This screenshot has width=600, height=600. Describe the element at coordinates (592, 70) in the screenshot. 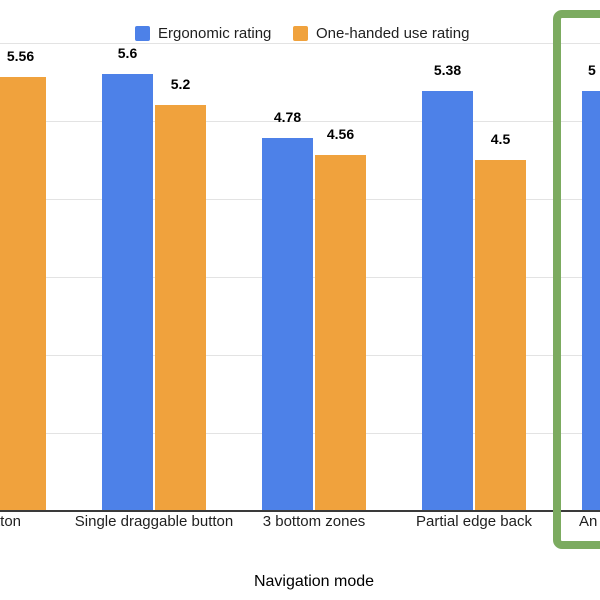

I see `bar-value-label: 5` at that location.